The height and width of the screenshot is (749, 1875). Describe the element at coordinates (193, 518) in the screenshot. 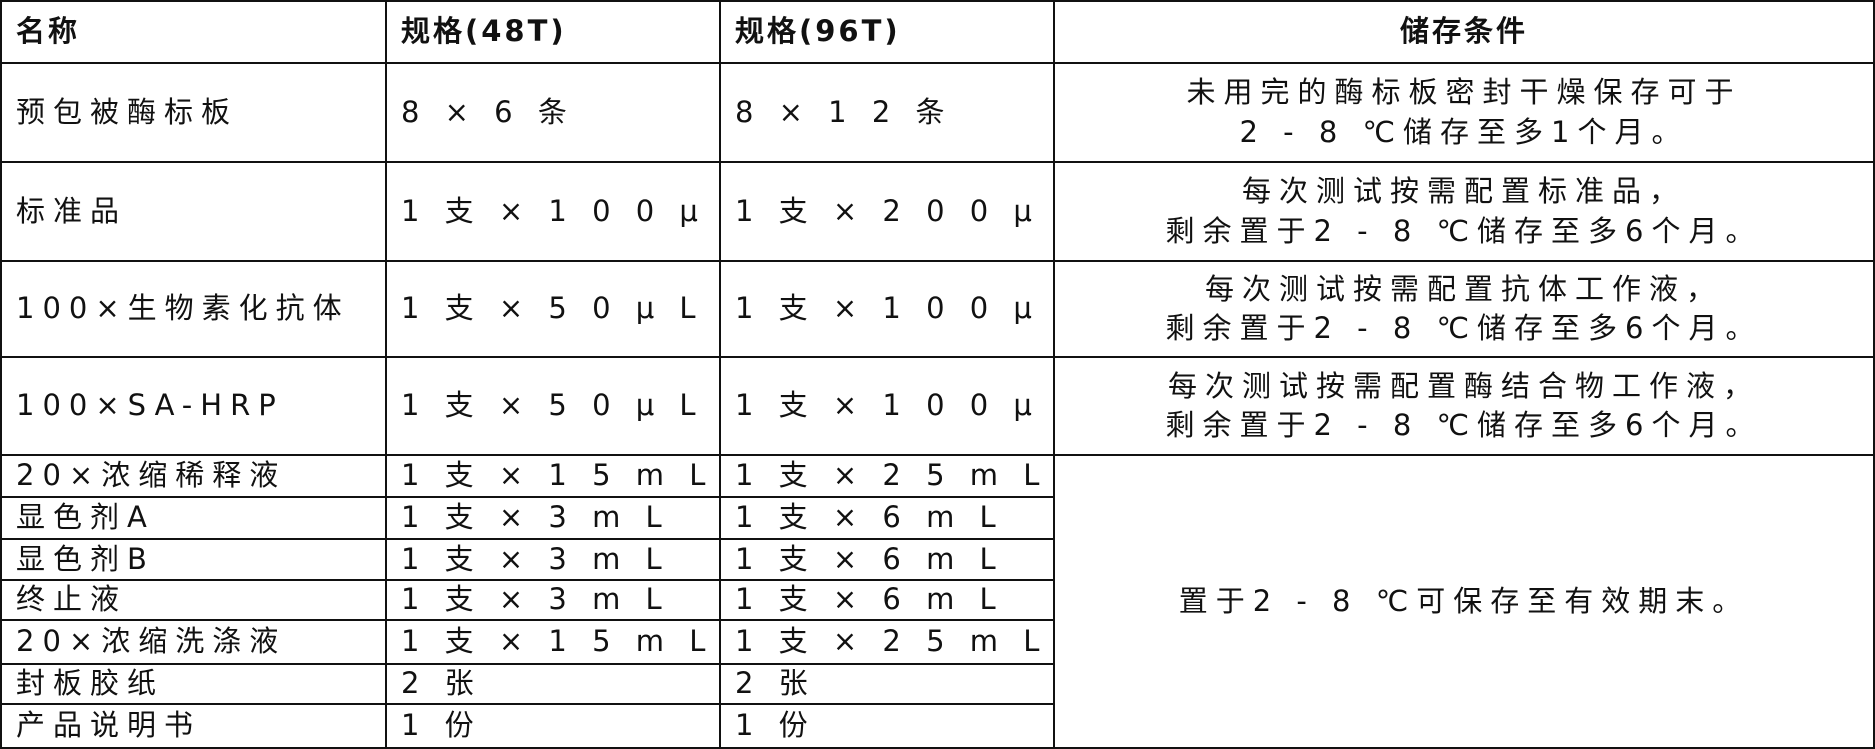

I see `component-name: 显色剂A` at that location.